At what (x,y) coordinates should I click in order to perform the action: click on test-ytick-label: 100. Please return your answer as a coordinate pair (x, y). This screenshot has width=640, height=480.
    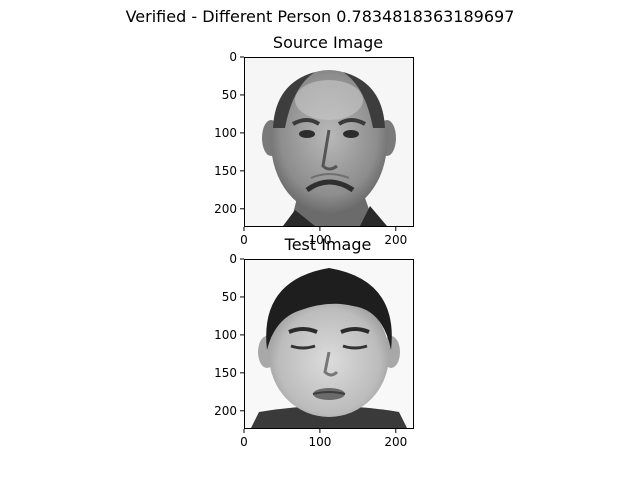
    Looking at the image, I should click on (225, 335).